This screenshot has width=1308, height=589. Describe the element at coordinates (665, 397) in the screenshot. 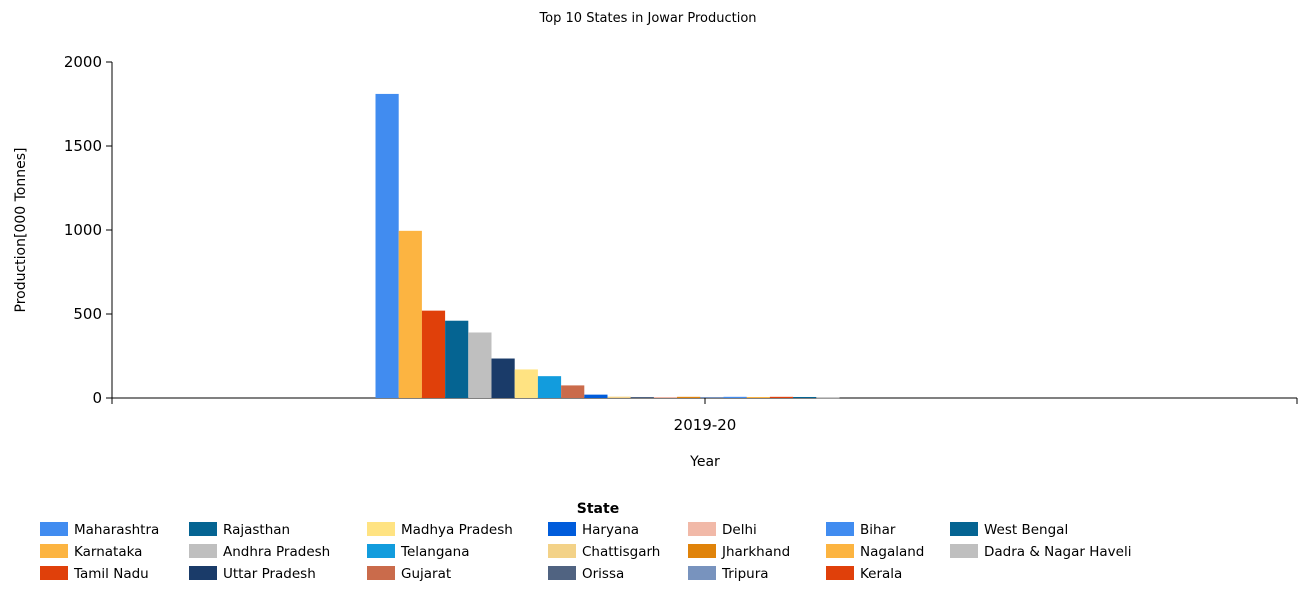

I see `bar-delhi` at that location.